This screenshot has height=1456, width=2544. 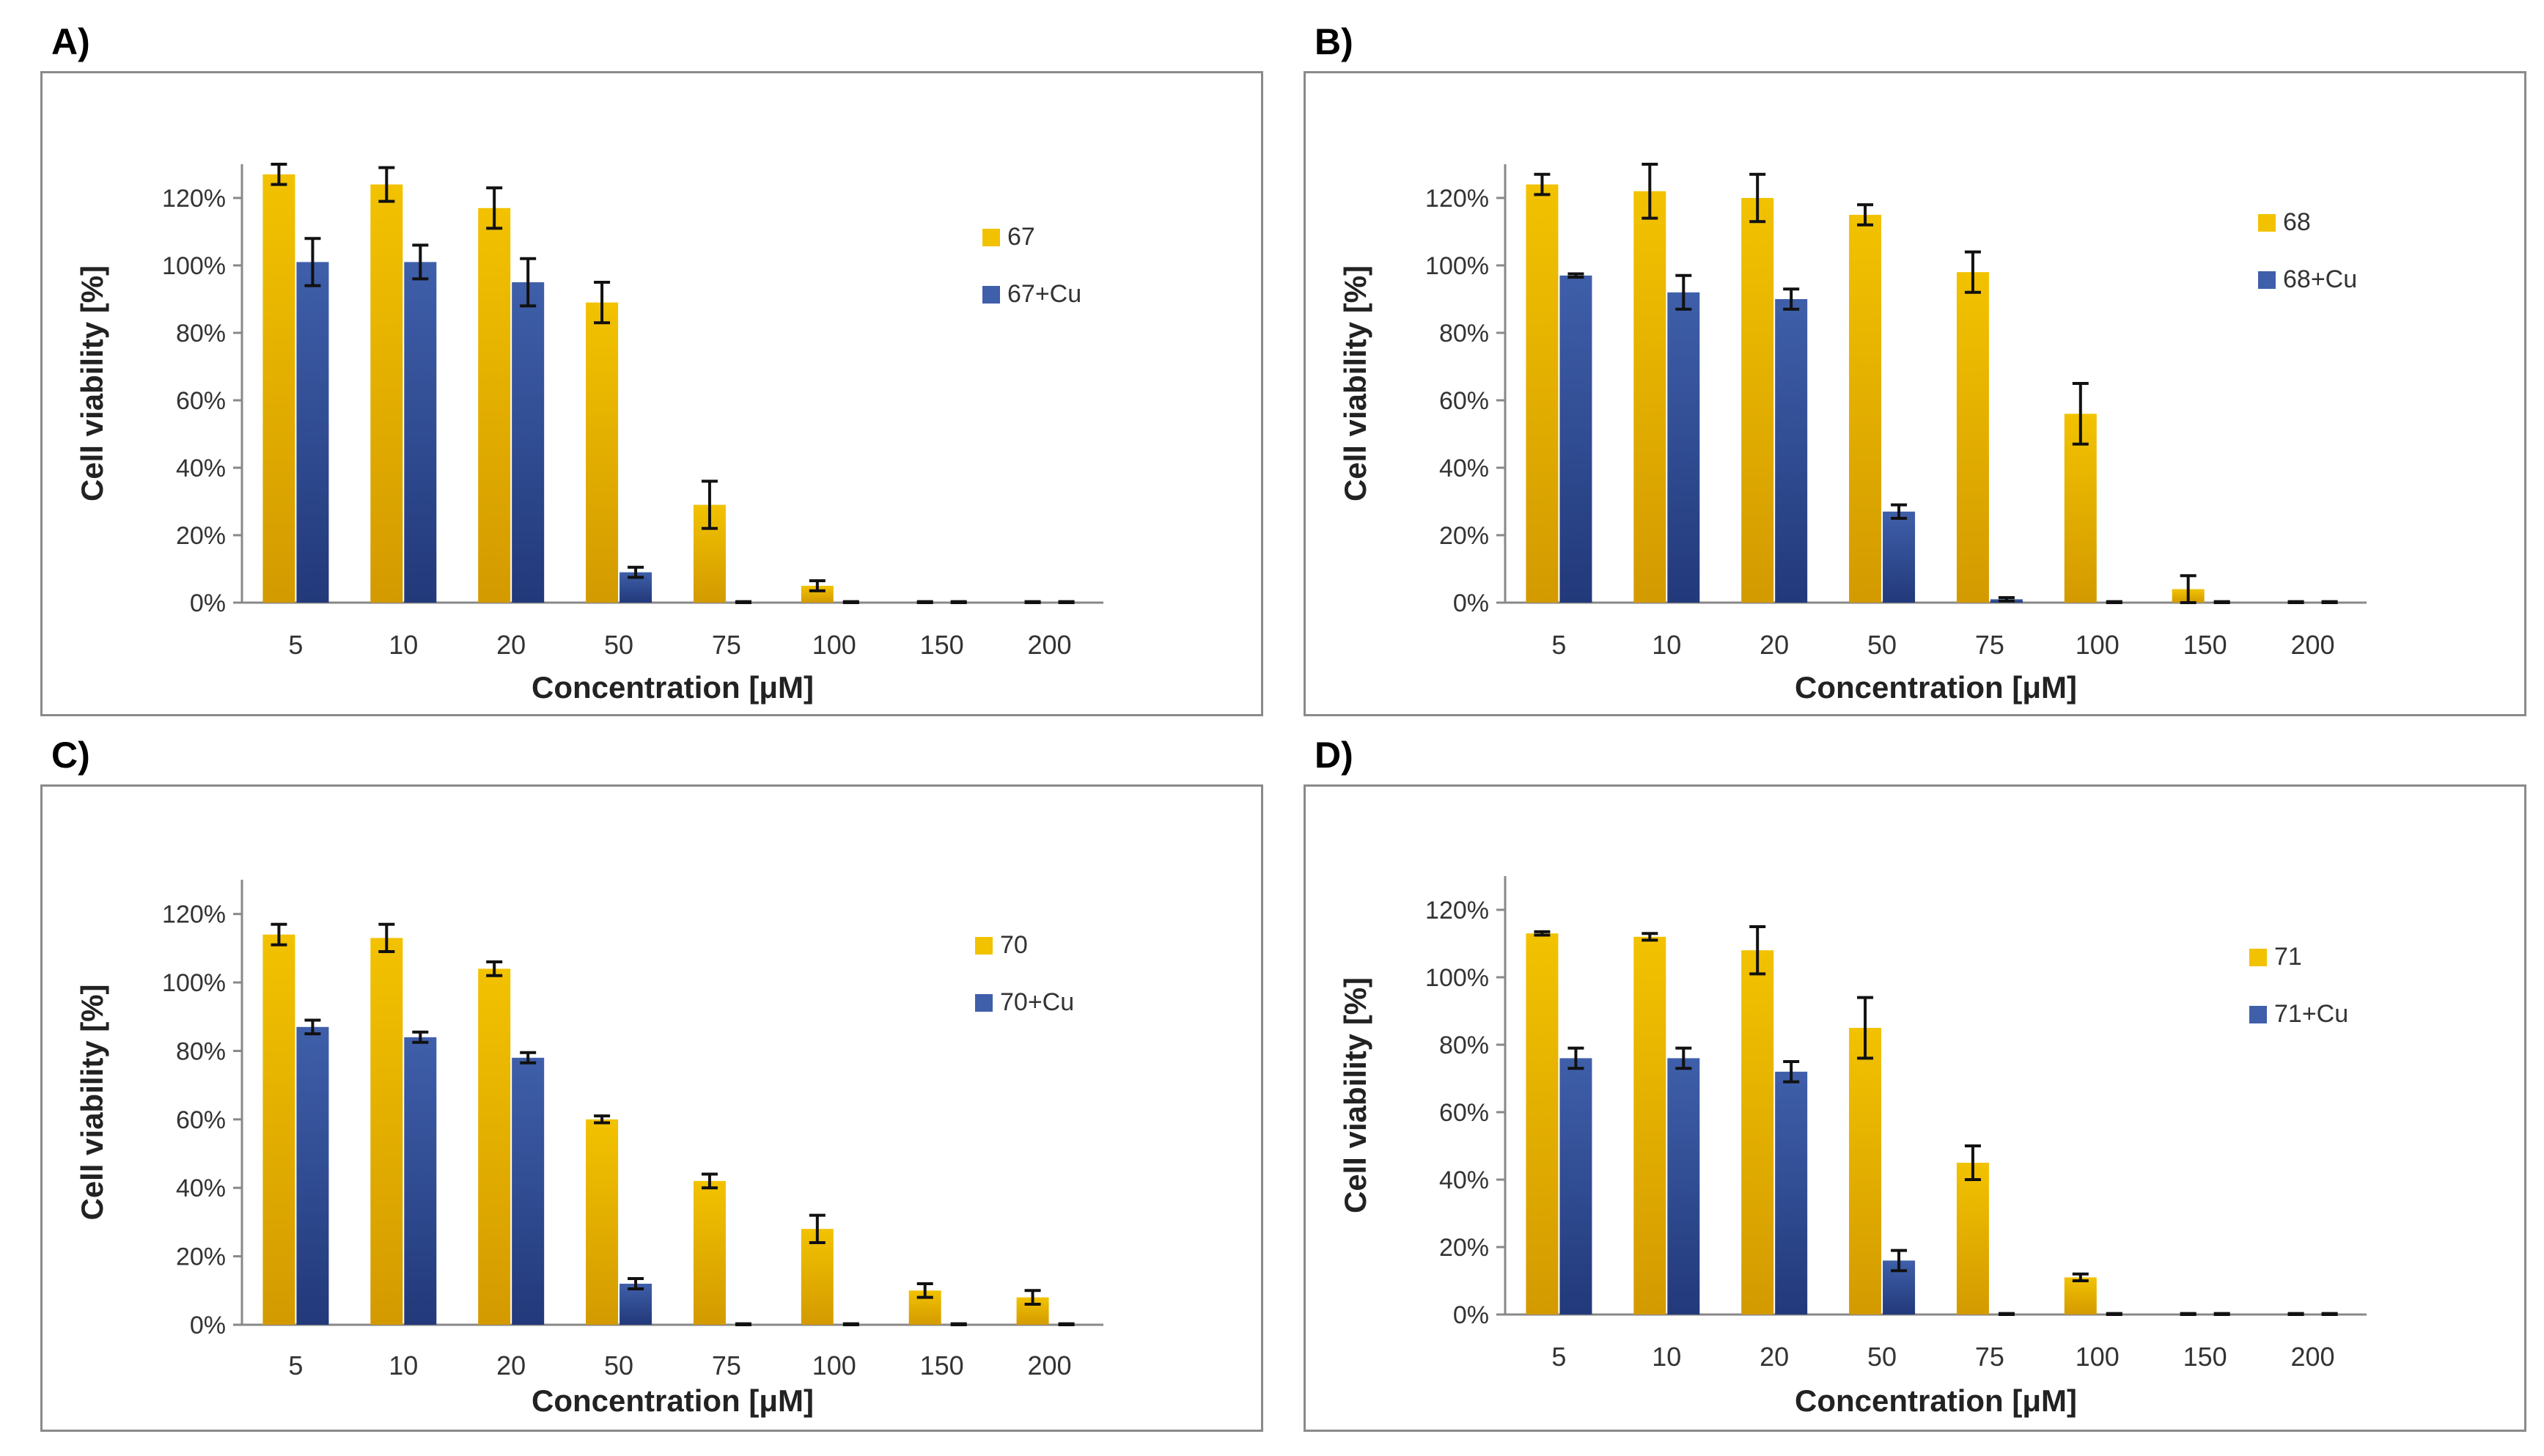 I want to click on x-tick-label-c: 50, so click(x=618, y=1365).